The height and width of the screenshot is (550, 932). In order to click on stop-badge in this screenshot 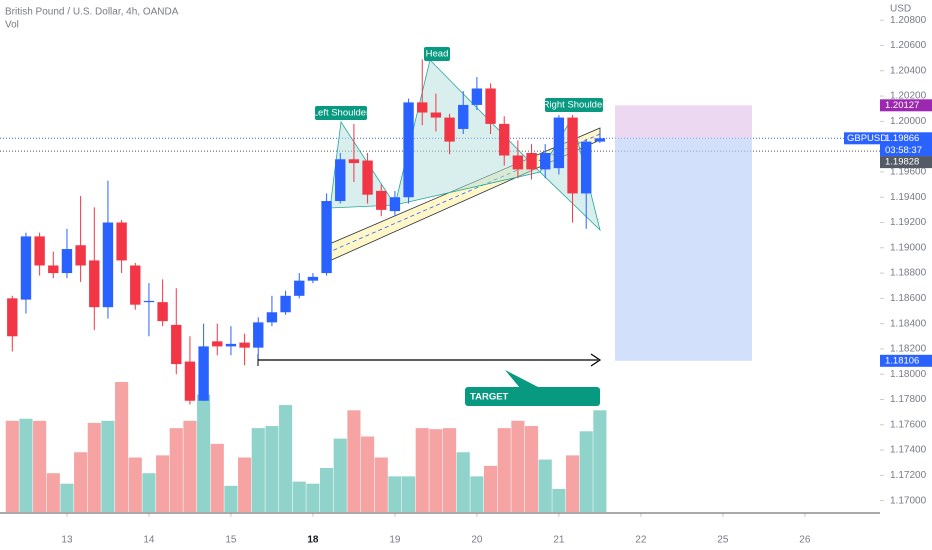, I will do `click(906, 105)`.